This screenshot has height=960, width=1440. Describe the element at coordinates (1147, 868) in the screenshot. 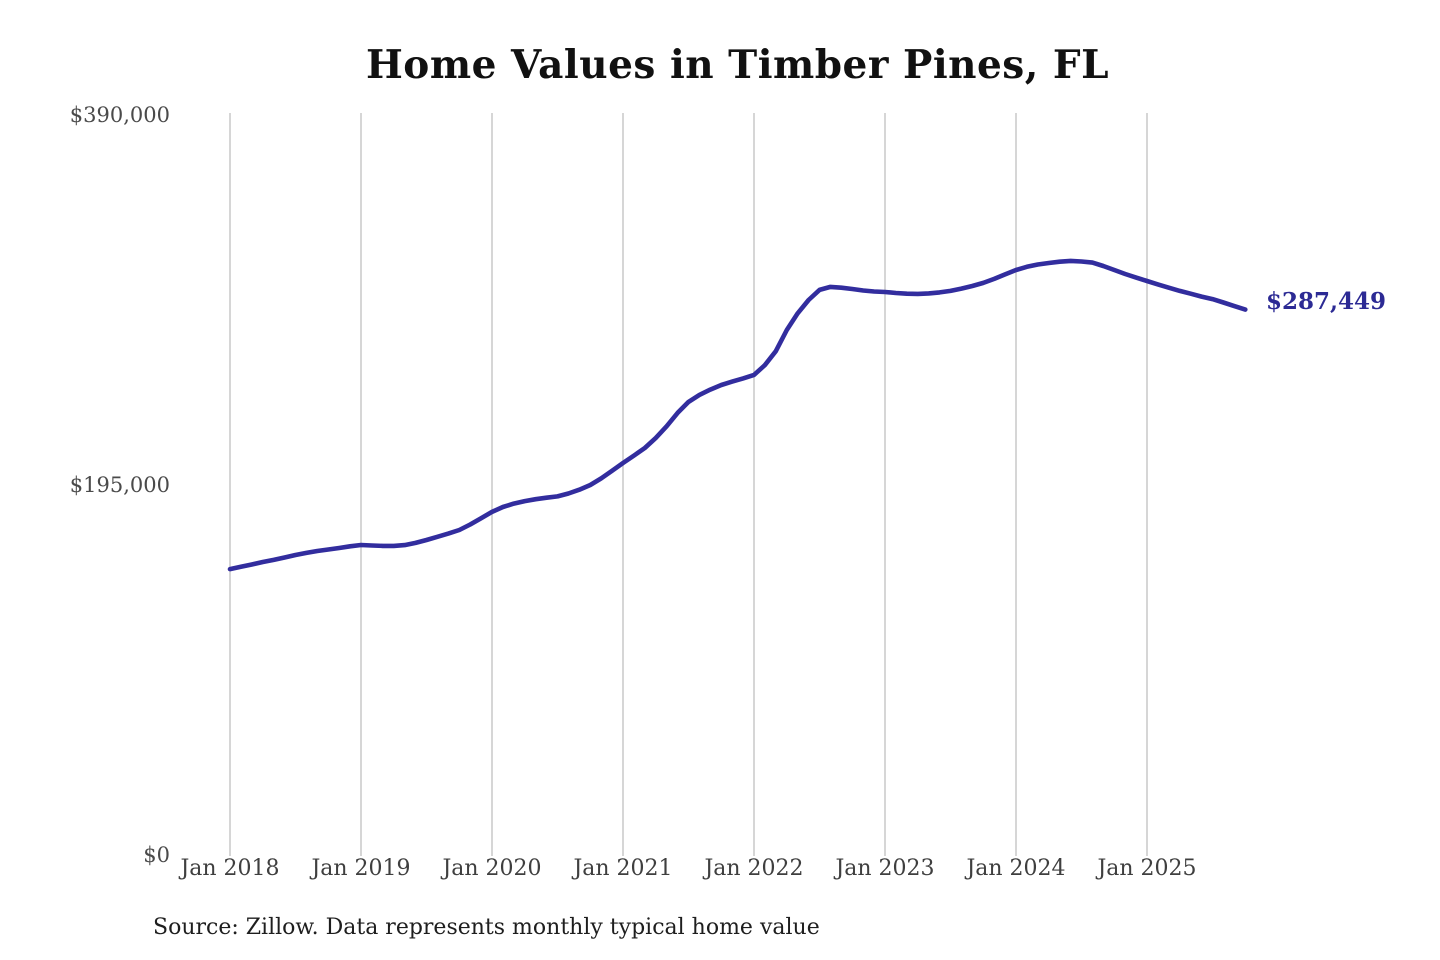

I see `x-axis-label-7: Jan 2025` at that location.